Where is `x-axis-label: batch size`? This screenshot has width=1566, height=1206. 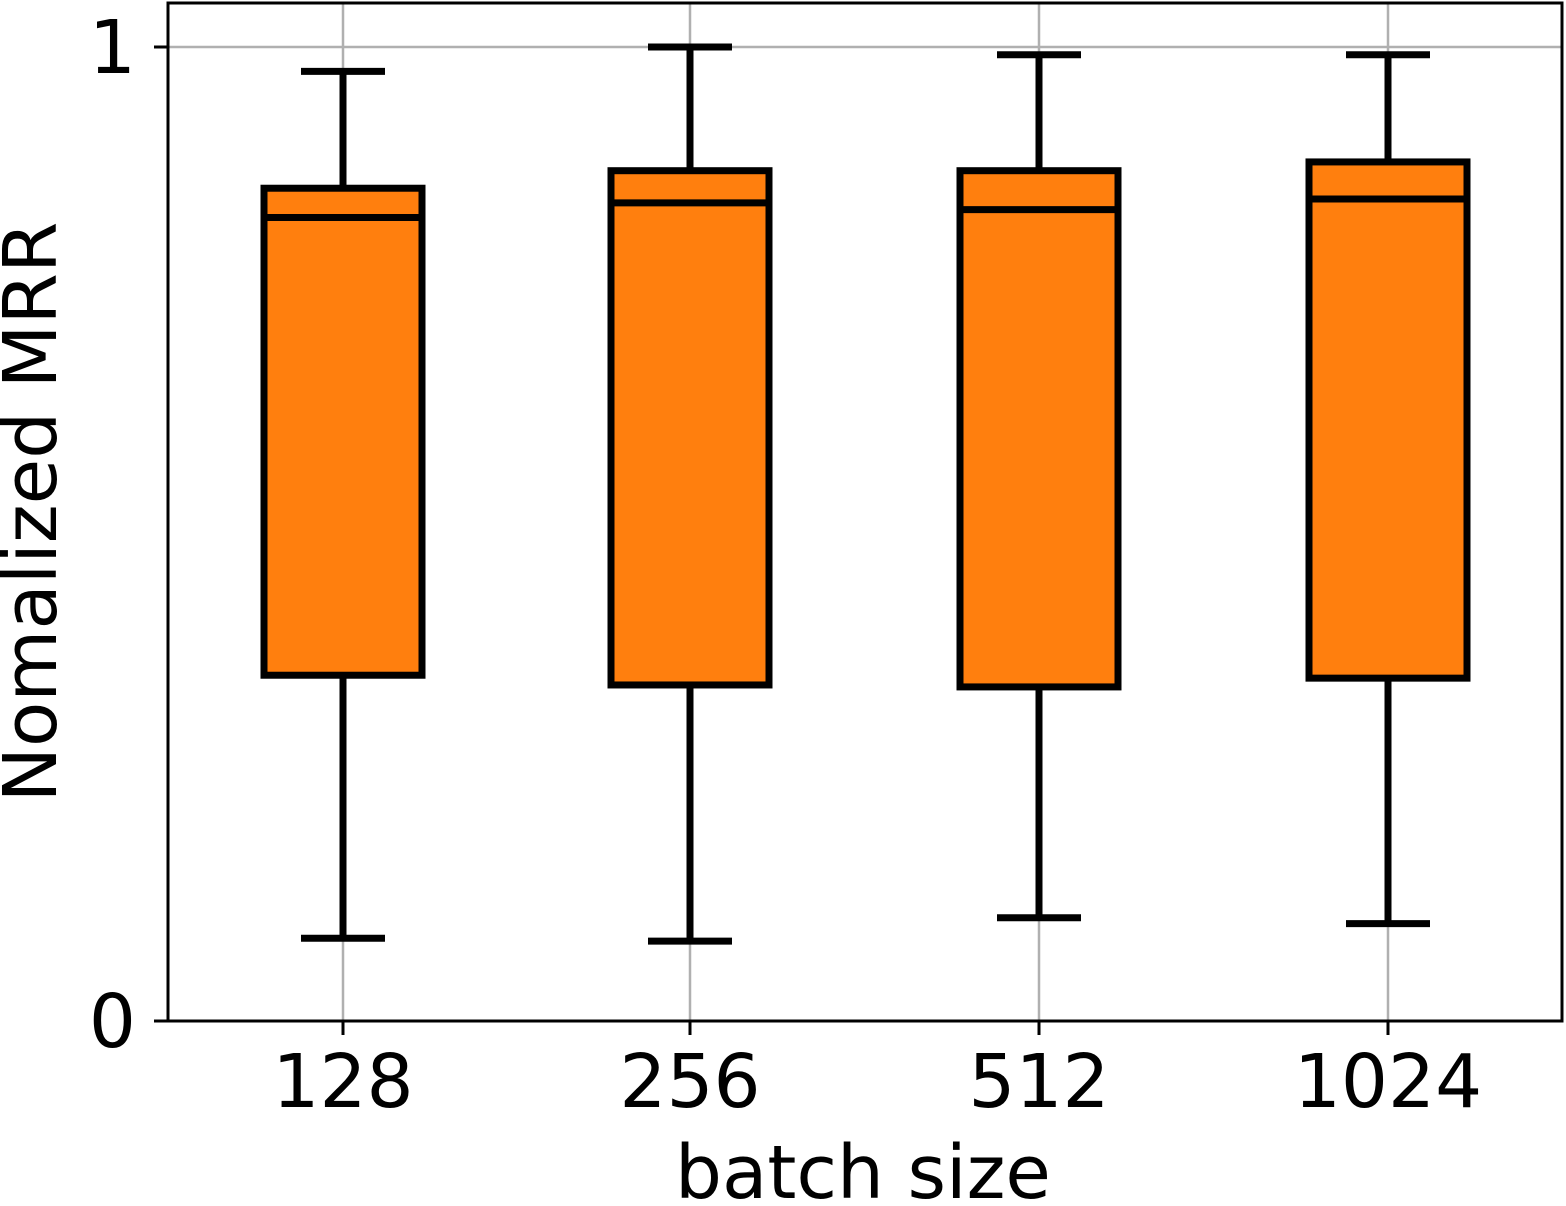
x-axis-label: batch size is located at coordinates (863, 1168).